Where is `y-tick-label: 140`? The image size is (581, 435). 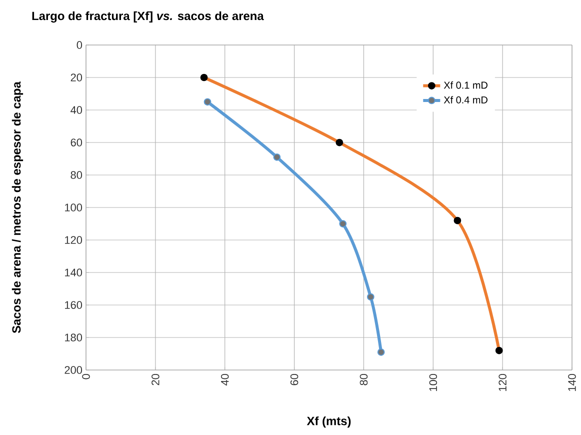 y-tick-label: 140 is located at coordinates (73, 272).